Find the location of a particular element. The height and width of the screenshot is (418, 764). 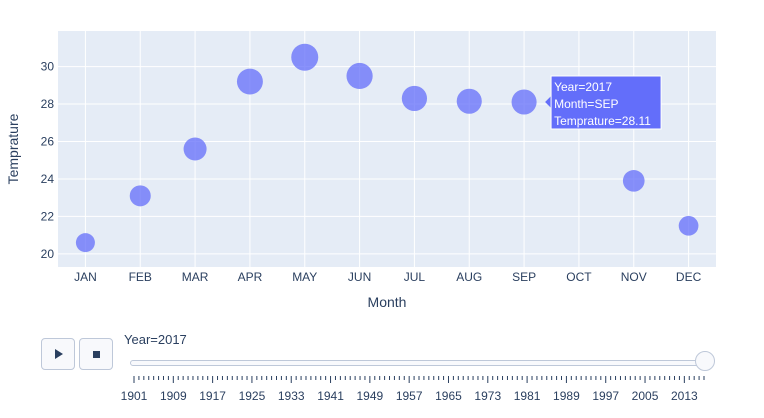

x-tick-label: SEP is located at coordinates (524, 277).